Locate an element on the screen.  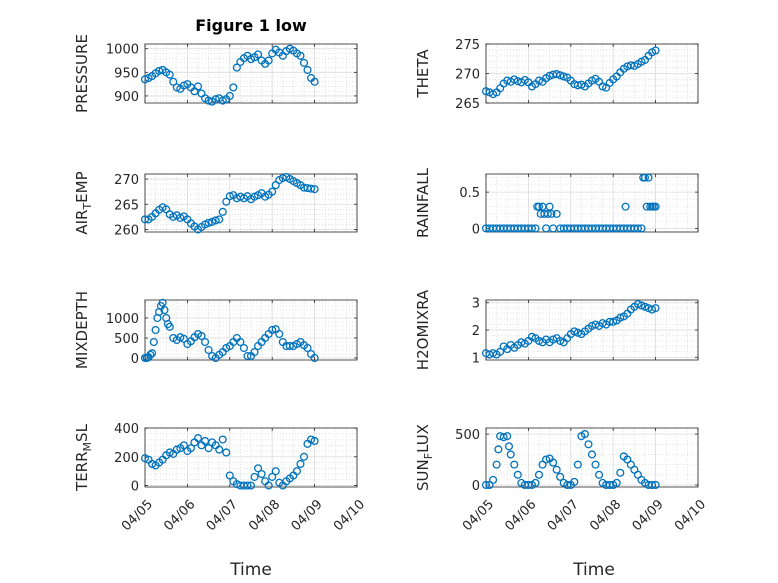
axes-frame is located at coordinates (592, 457).